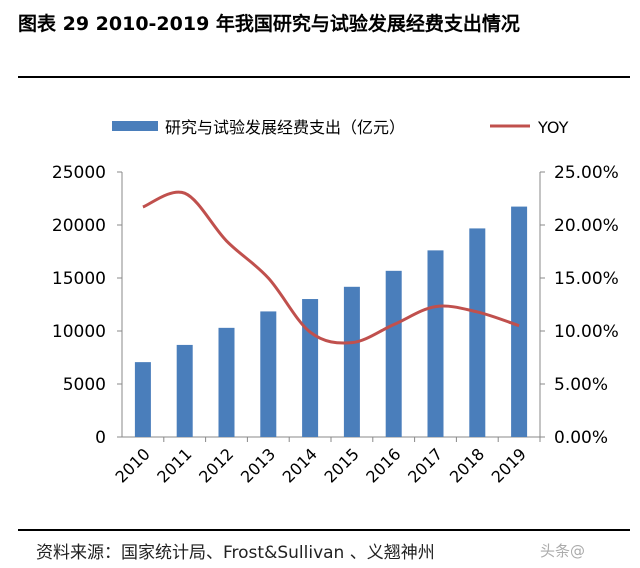 The height and width of the screenshot is (568, 640). I want to click on x-tick-label: 2013, so click(258, 465).